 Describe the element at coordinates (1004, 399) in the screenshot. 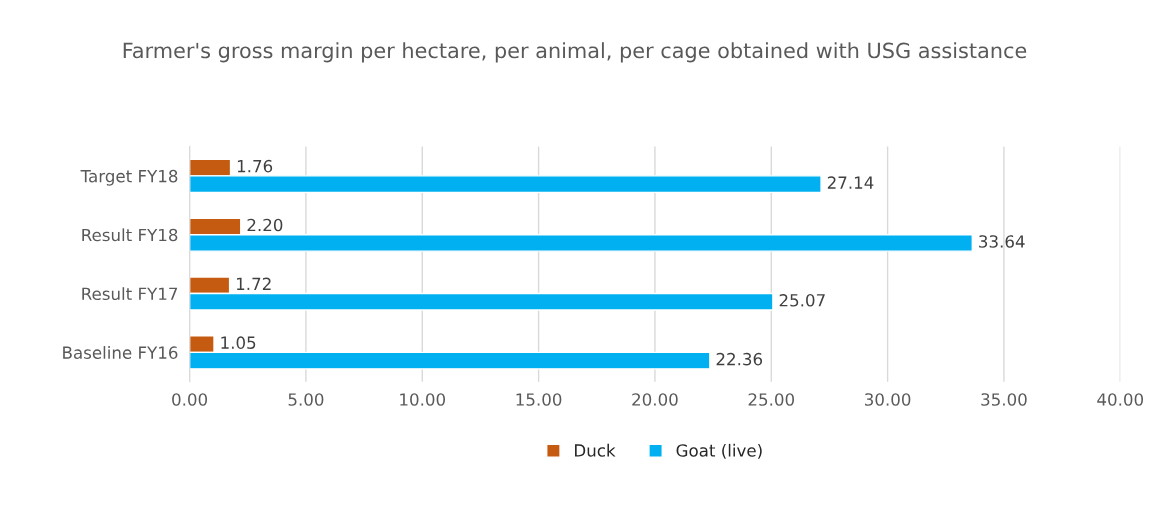

I see `x-tick-label: 35.00` at that location.